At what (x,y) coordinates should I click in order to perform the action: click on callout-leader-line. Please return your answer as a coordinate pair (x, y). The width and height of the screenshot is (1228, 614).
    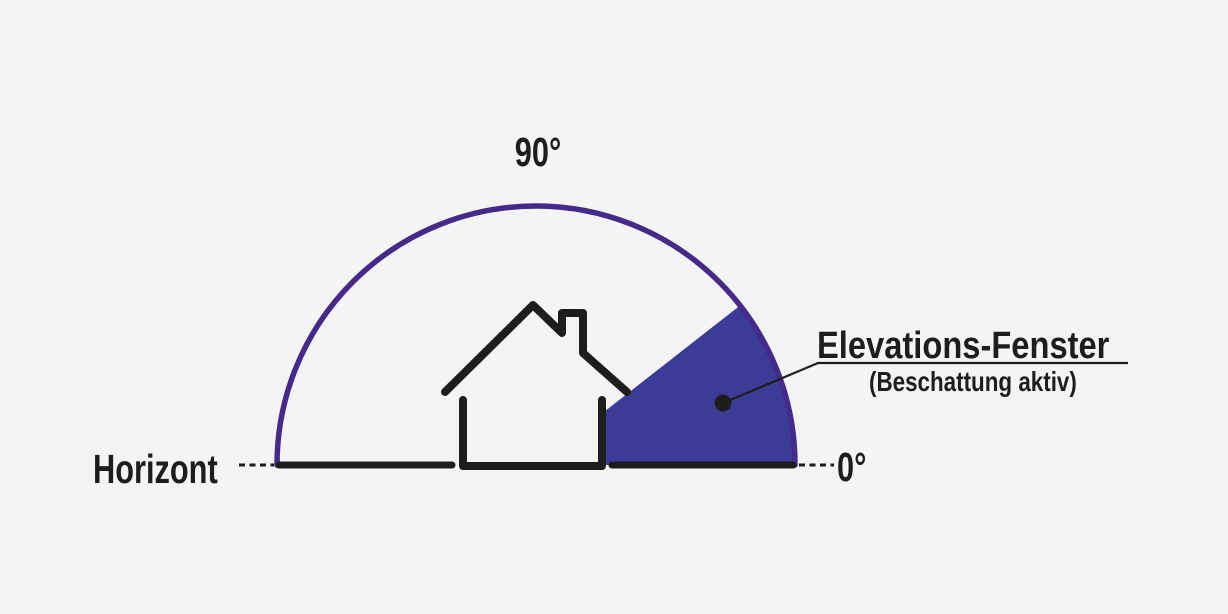
    Looking at the image, I should click on (925, 383).